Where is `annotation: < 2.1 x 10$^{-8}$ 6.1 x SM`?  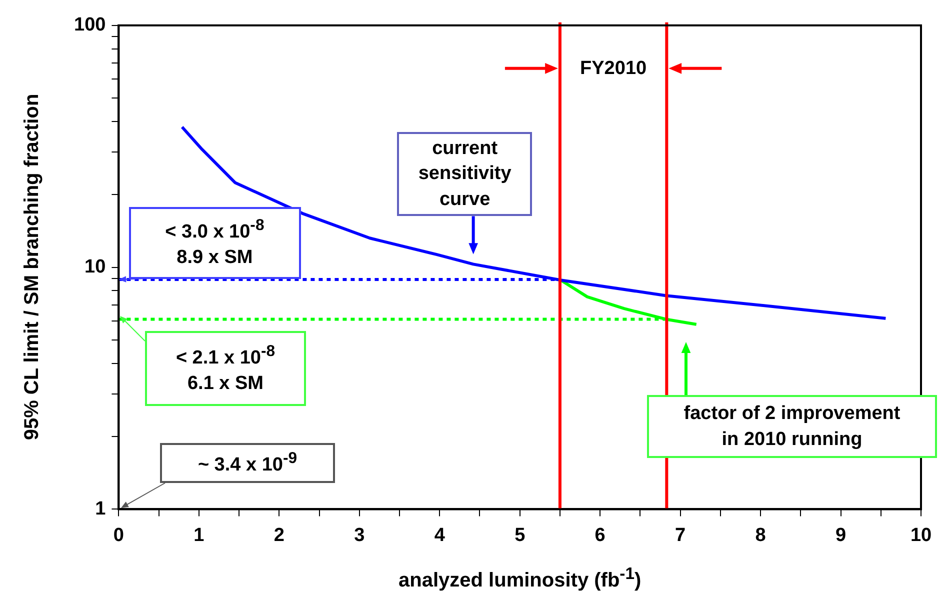
annotation: < 2.1 x 10$^{-8}$ 6.1 x SM is located at coordinates (225, 369).